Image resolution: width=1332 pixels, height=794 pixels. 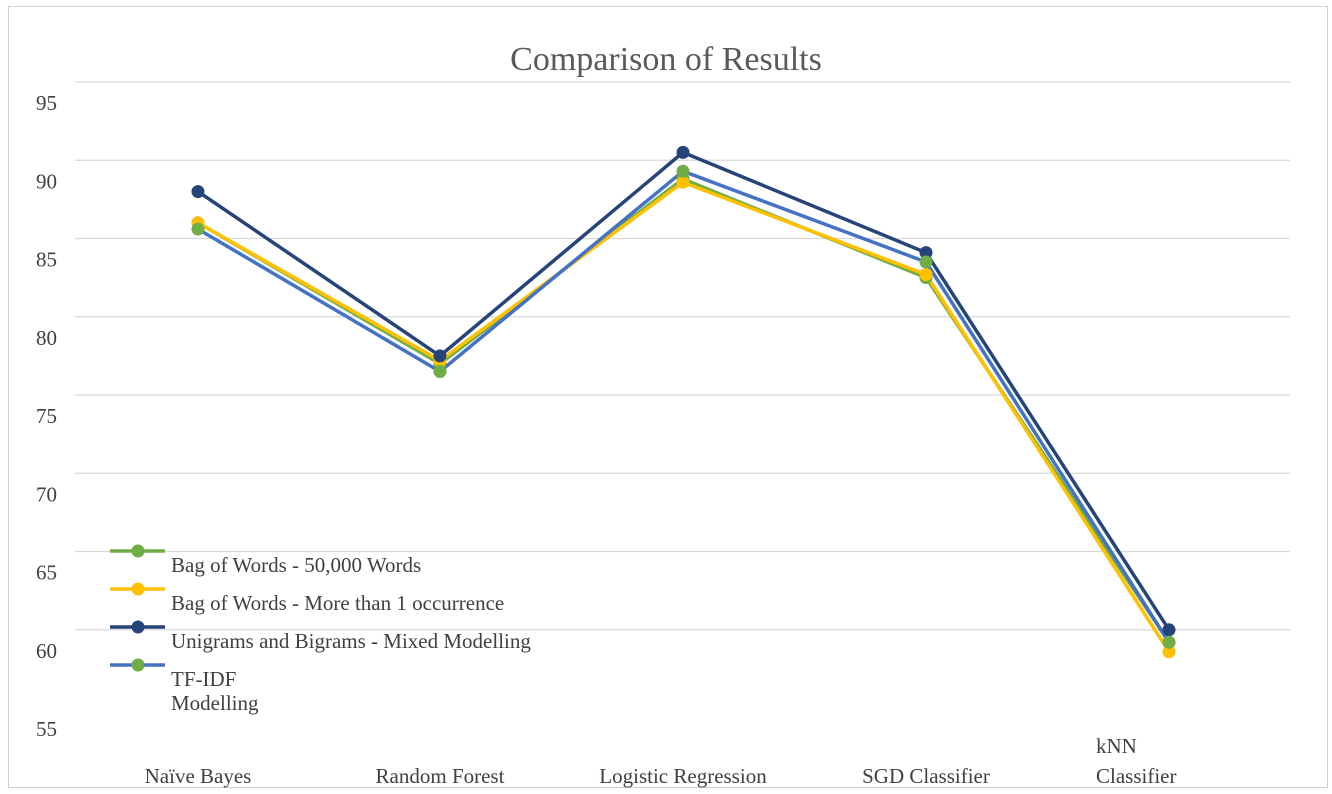 I want to click on legend-label: Bag of Words - More than 1 occurrence, so click(x=337, y=603).